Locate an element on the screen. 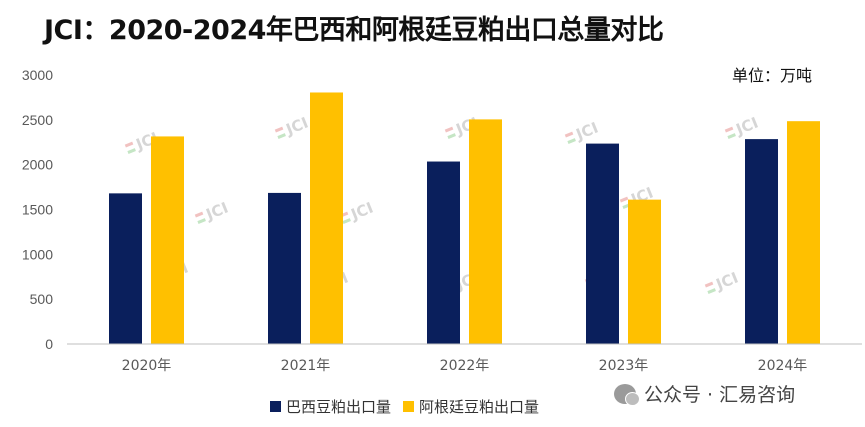 This screenshot has height=427, width=865. y-tick-label: 0 is located at coordinates (49, 344).